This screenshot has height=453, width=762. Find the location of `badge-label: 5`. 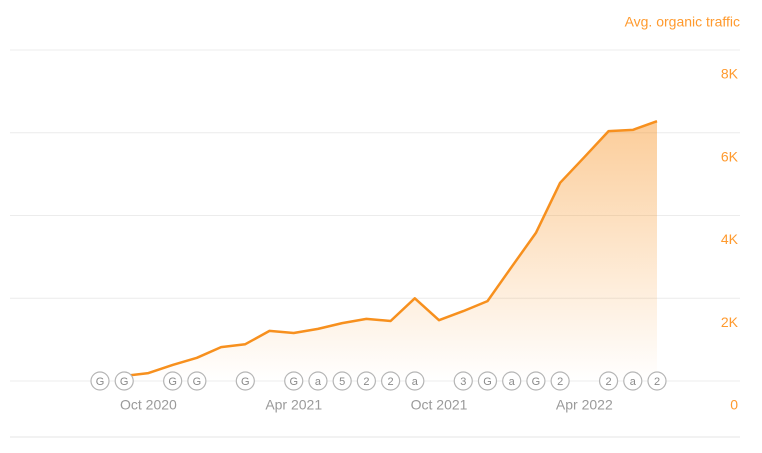

badge-label: 5 is located at coordinates (342, 382).